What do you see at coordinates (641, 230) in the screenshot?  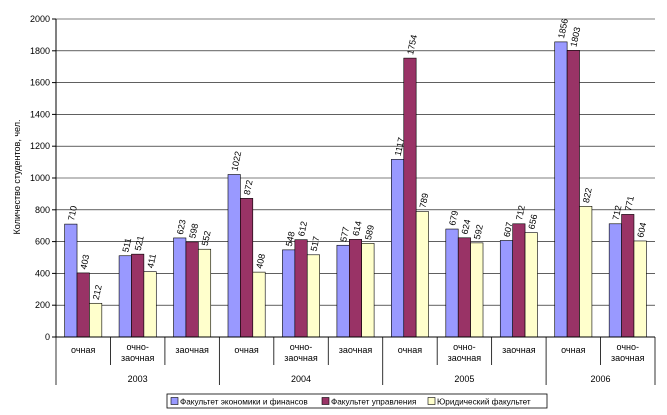 I see `data-label: 604` at bounding box center [641, 230].